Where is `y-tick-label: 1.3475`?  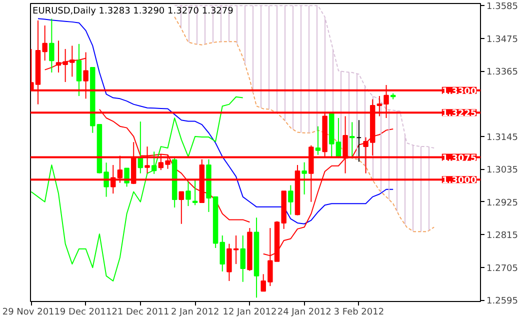
y-tick-label: 1.3475 is located at coordinates (502, 39).